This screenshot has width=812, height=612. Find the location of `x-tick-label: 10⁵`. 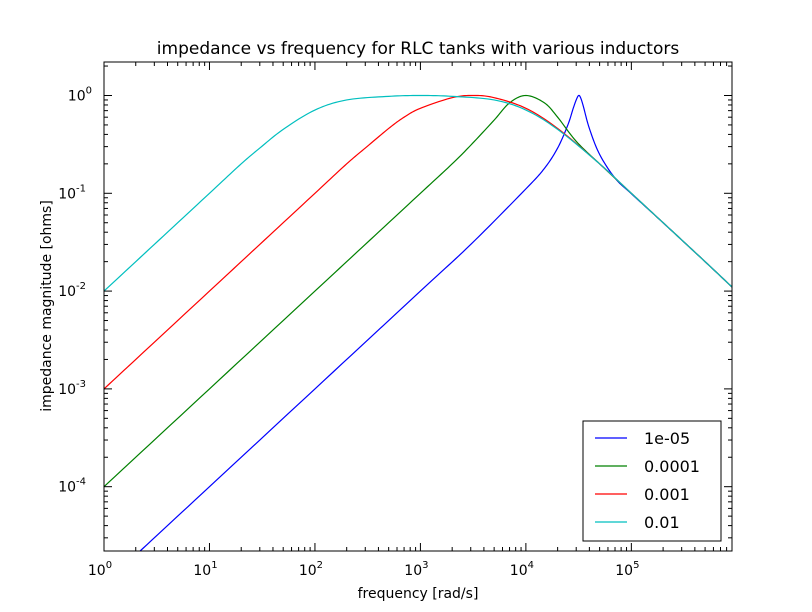

x-tick-label: 10⁵ is located at coordinates (627, 569).